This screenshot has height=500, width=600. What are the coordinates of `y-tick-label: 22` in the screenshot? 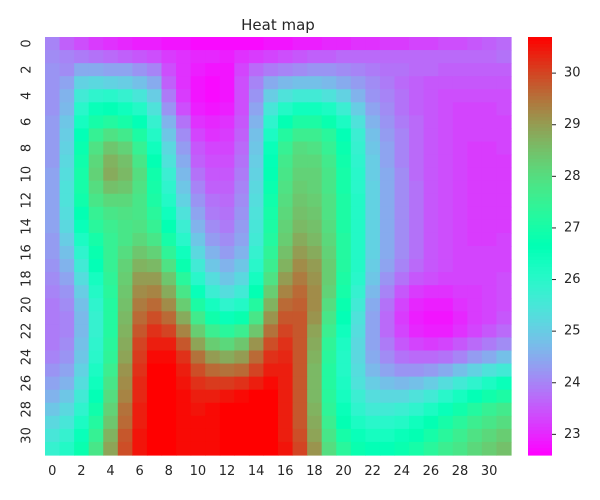 It's located at (26, 331).